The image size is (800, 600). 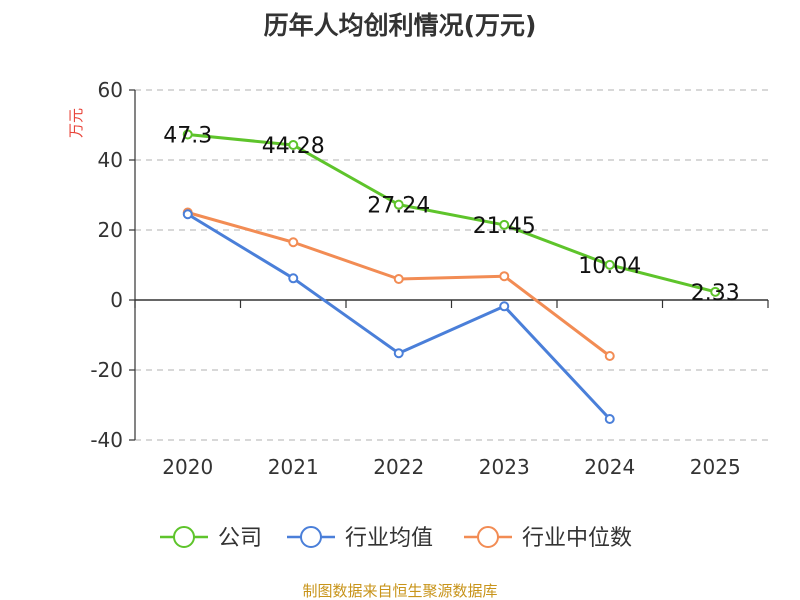 I want to click on legend-item: 行业均值, so click(x=360, y=538).